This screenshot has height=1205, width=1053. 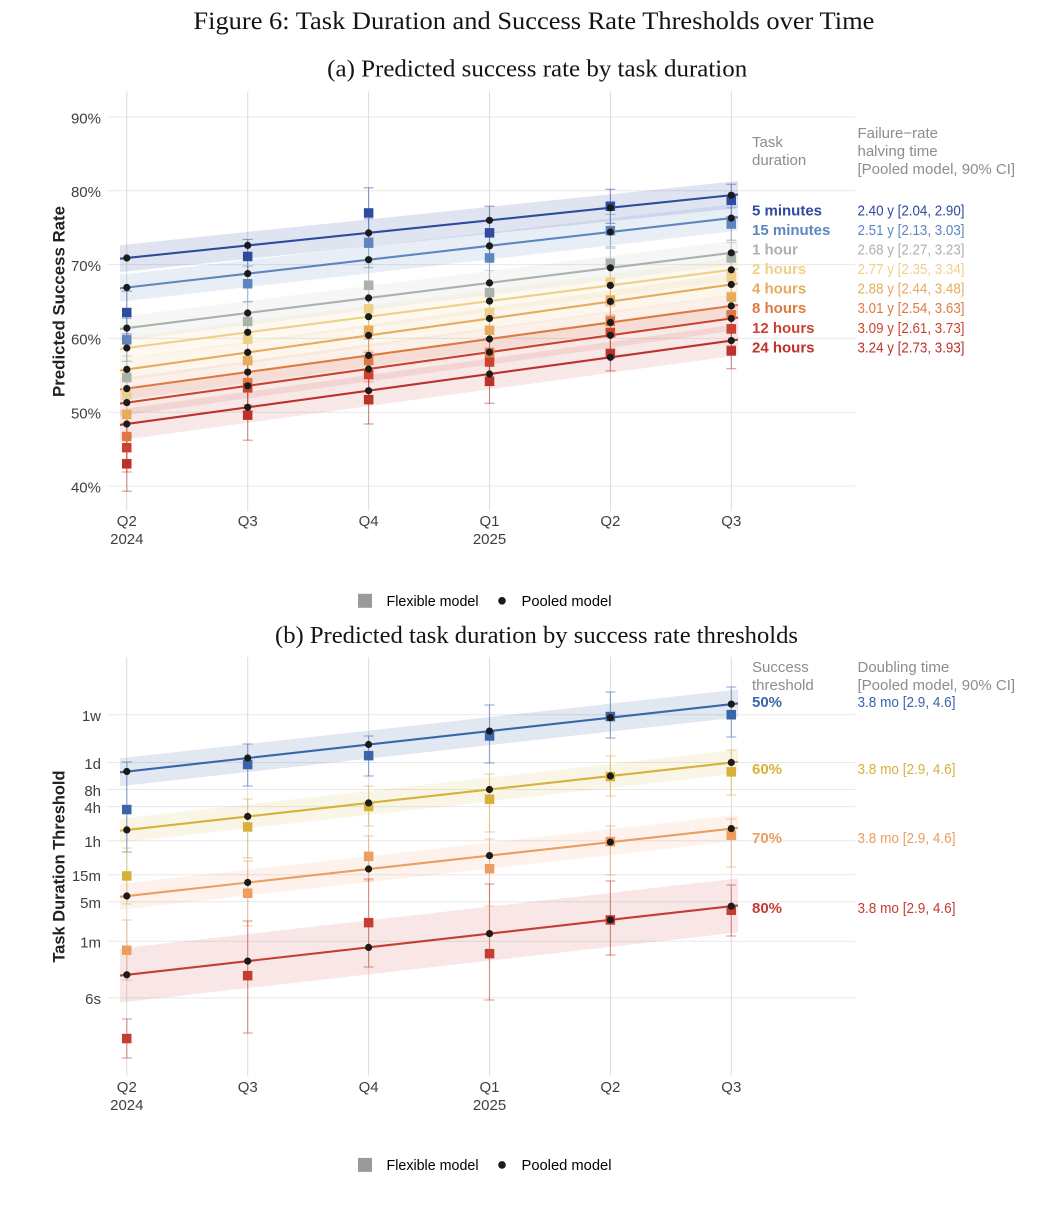 I want to click on svg-text: Predicted Success Rate, so click(x=60, y=301).